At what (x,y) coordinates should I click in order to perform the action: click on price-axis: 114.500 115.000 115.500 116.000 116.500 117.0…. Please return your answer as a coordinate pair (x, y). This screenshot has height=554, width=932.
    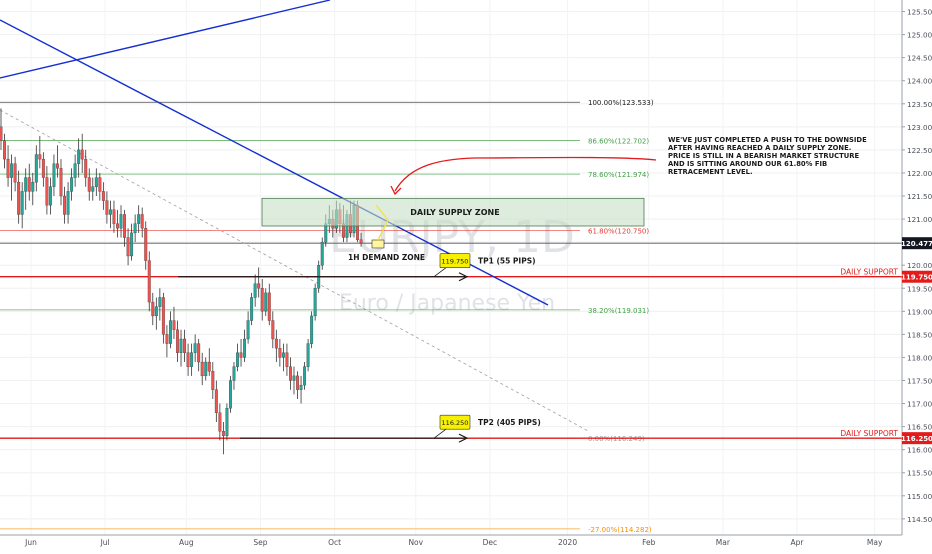
    Looking at the image, I should click on (916, 267).